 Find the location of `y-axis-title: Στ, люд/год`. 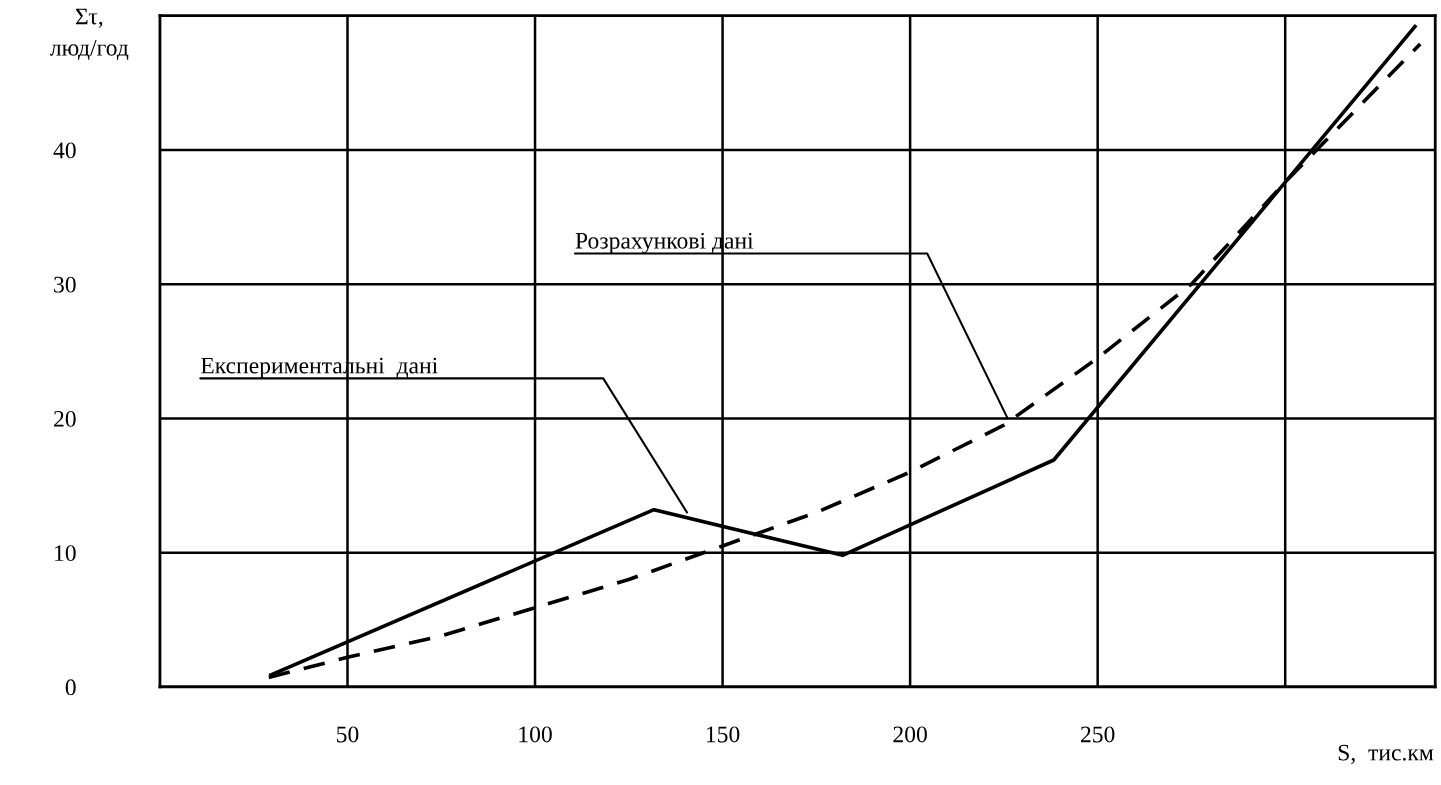

y-axis-title: Στ, люд/год is located at coordinates (89, 34).